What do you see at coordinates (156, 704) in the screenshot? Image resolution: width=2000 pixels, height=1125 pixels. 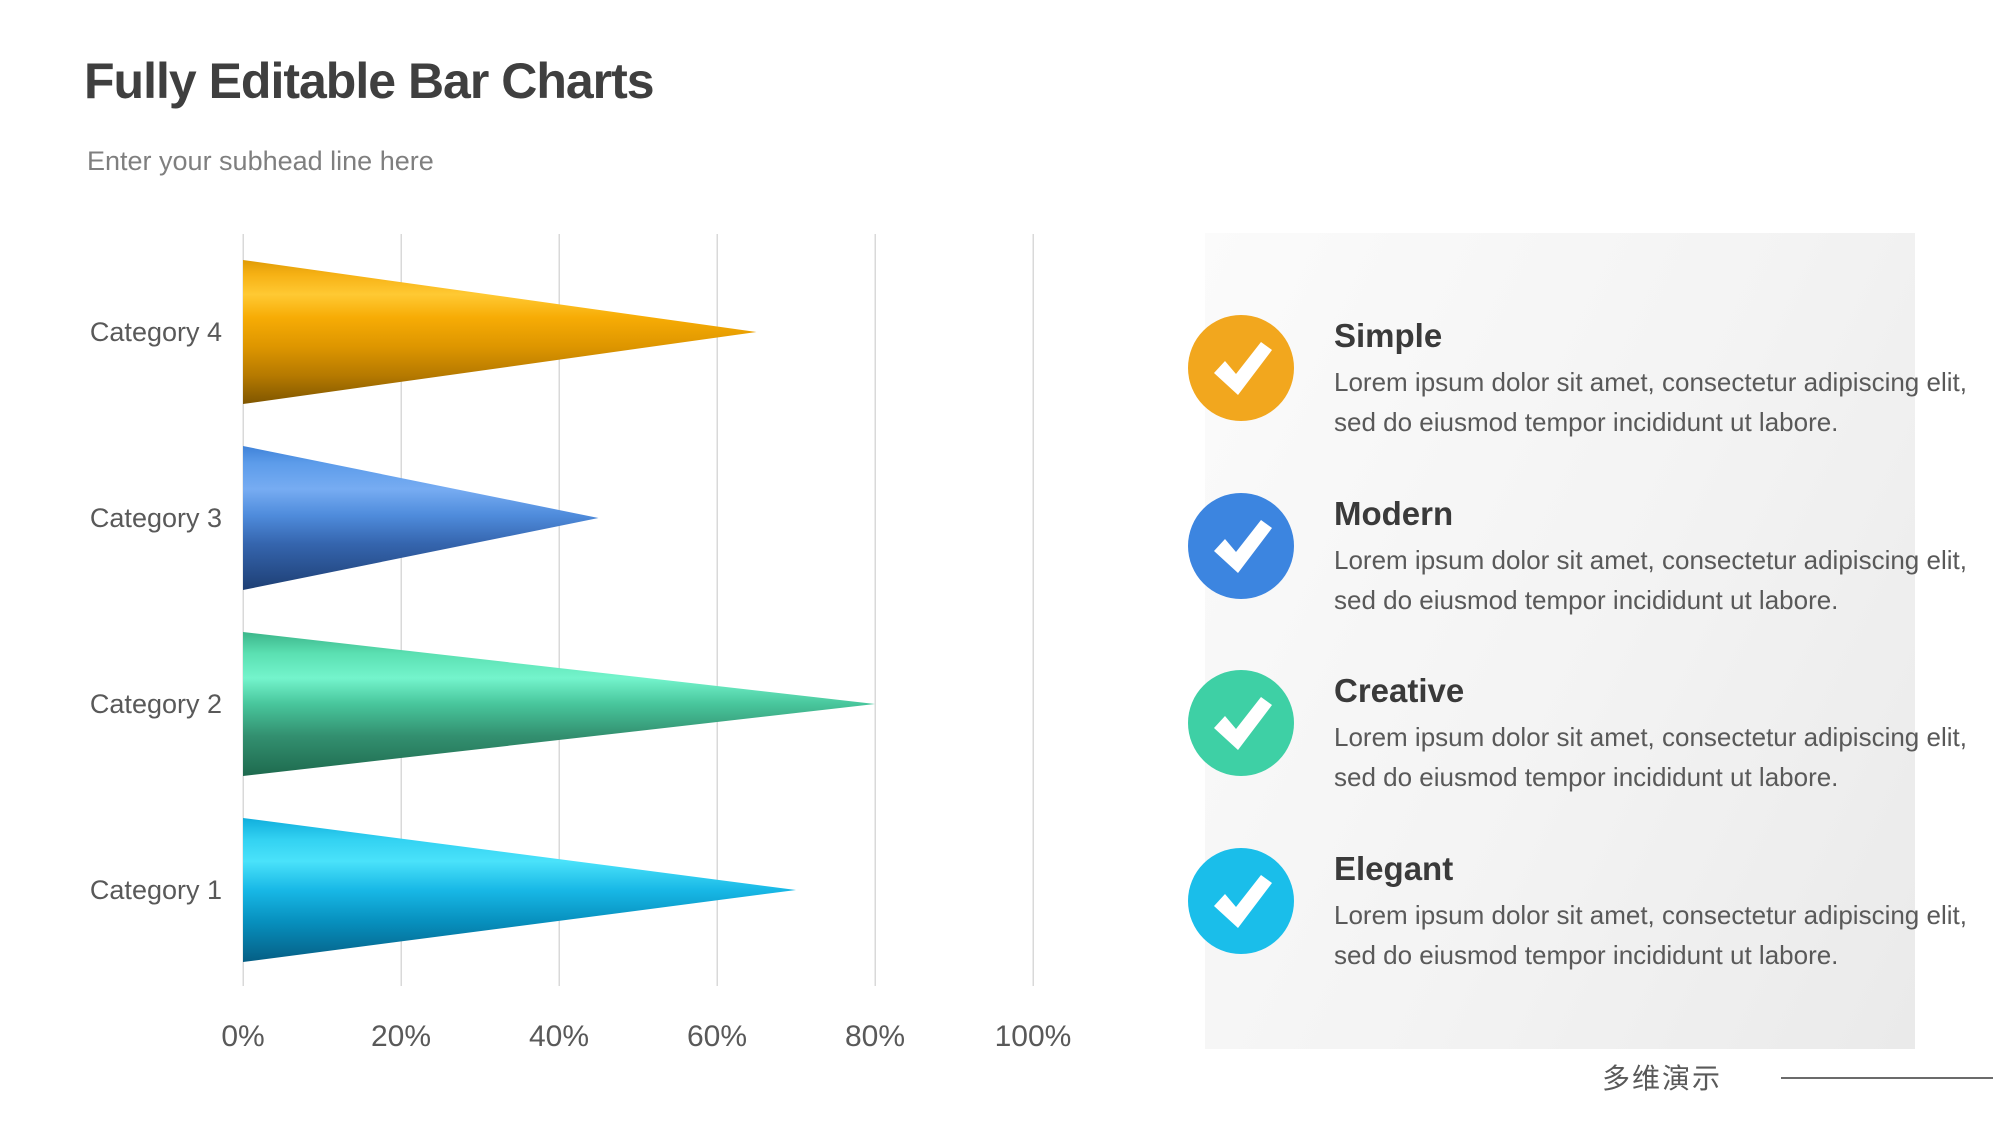 I see `category-label: Category 2` at bounding box center [156, 704].